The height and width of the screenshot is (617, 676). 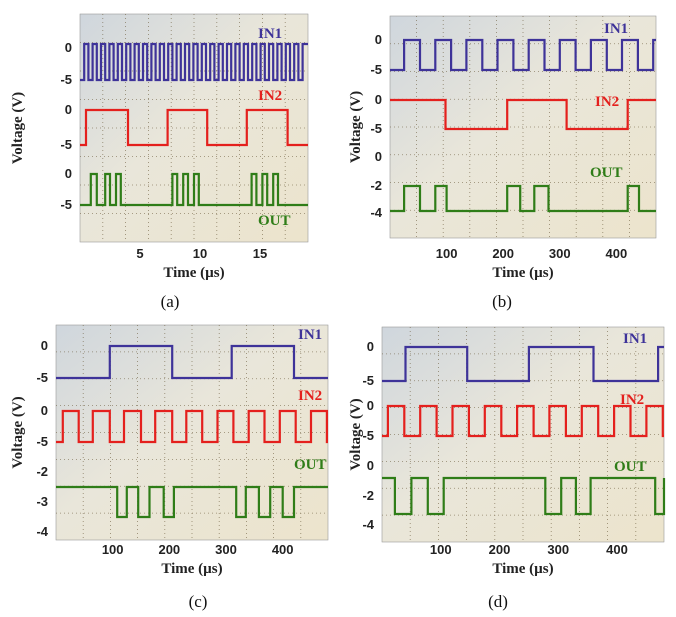 I want to click on x-tick-label: 10, so click(x=200, y=253).